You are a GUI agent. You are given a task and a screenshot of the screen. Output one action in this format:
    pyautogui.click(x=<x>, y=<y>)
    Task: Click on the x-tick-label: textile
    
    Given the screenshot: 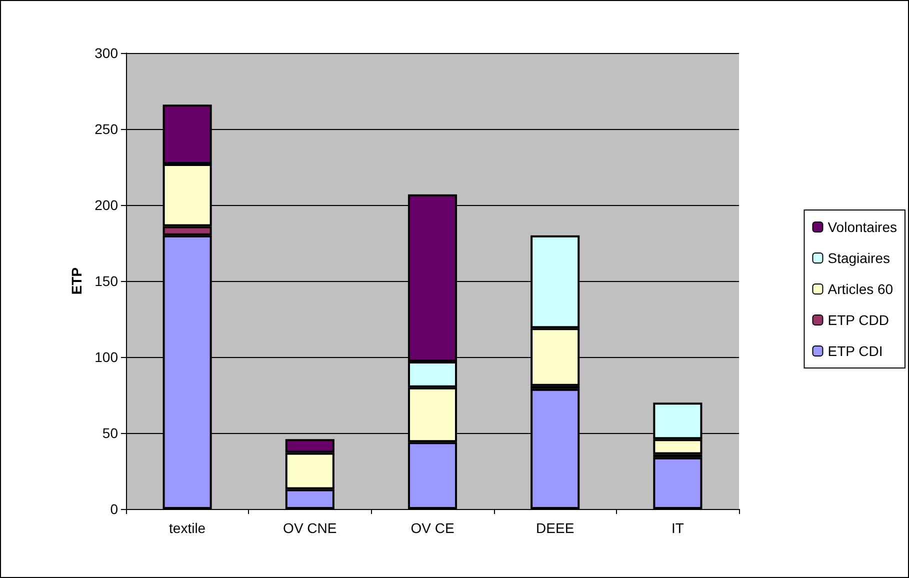 What is the action you would take?
    pyautogui.click(x=187, y=528)
    